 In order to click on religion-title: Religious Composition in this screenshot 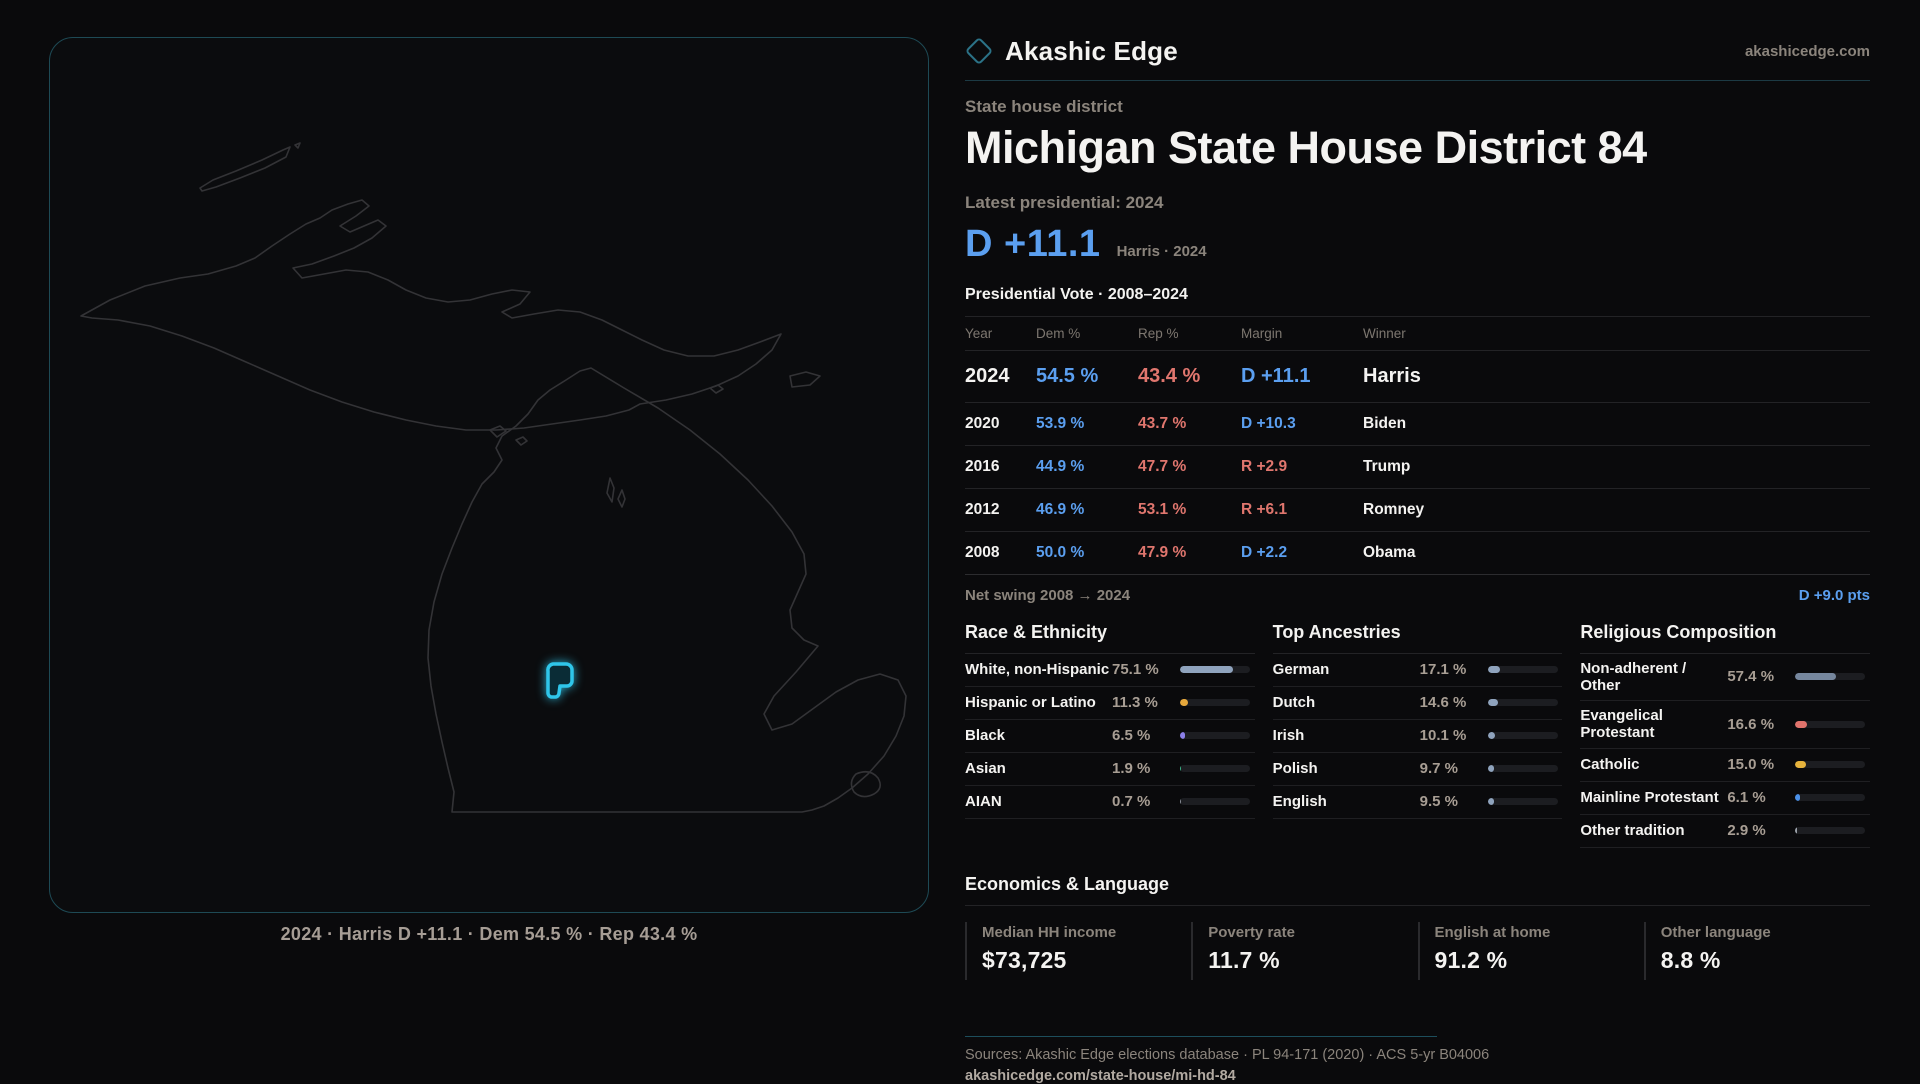, I will do `click(1725, 638)`.